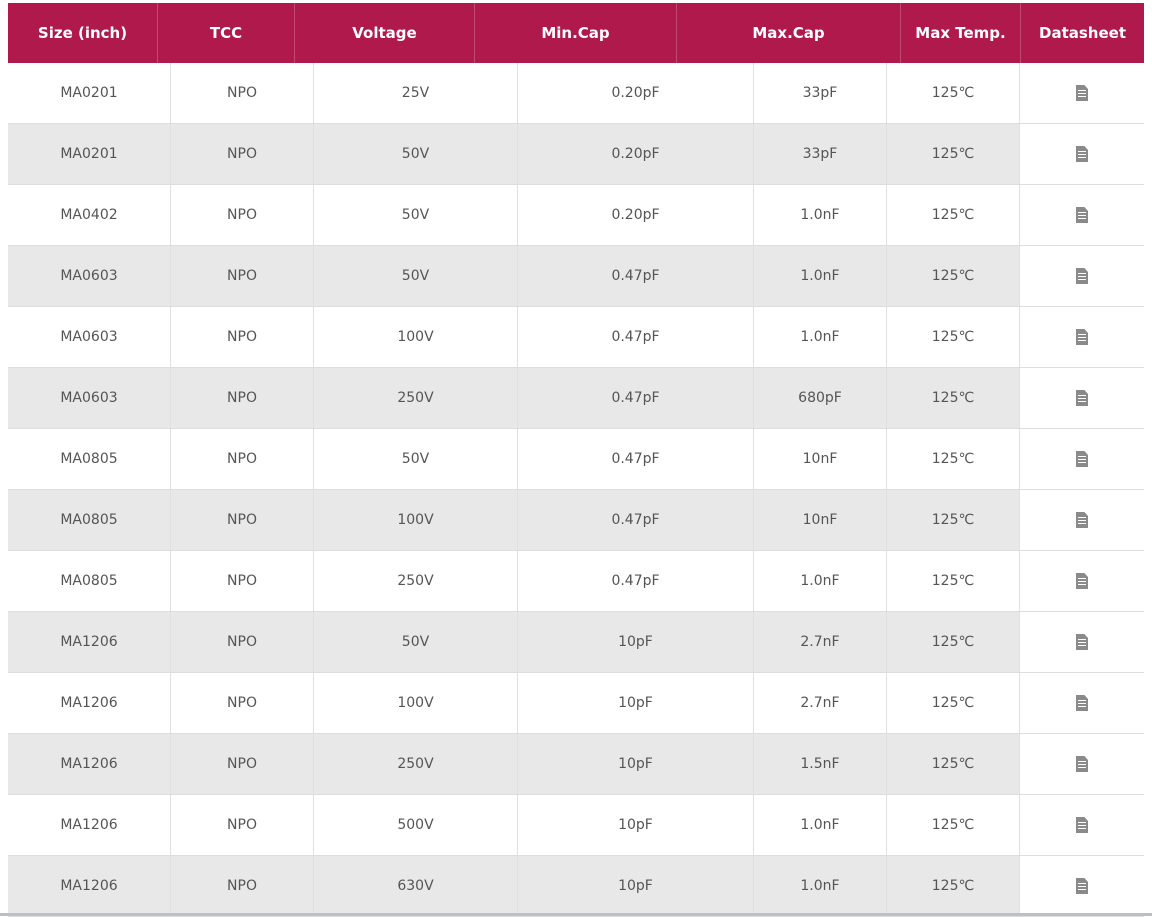 Image resolution: width=1152 pixels, height=917 pixels. Describe the element at coordinates (820, 642) in the screenshot. I see `cell-max-cap: 2.7nF` at that location.